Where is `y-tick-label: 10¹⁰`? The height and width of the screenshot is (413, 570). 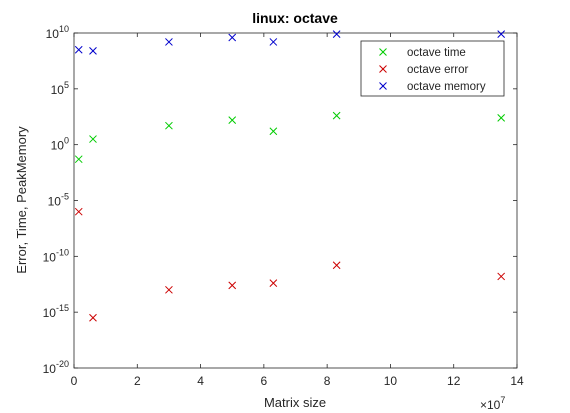 y-tick-label: 10¹⁰ is located at coordinates (57, 32).